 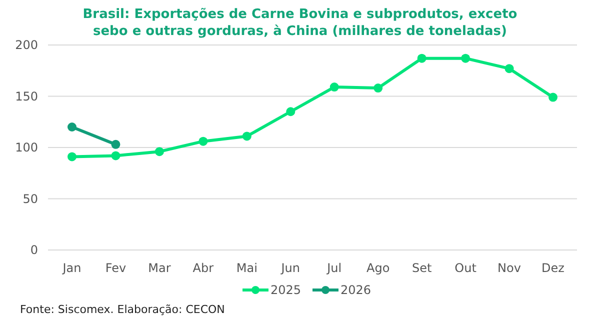 What do you see at coordinates (34, 250) in the screenshot?
I see `y-tick-label: 0` at bounding box center [34, 250].